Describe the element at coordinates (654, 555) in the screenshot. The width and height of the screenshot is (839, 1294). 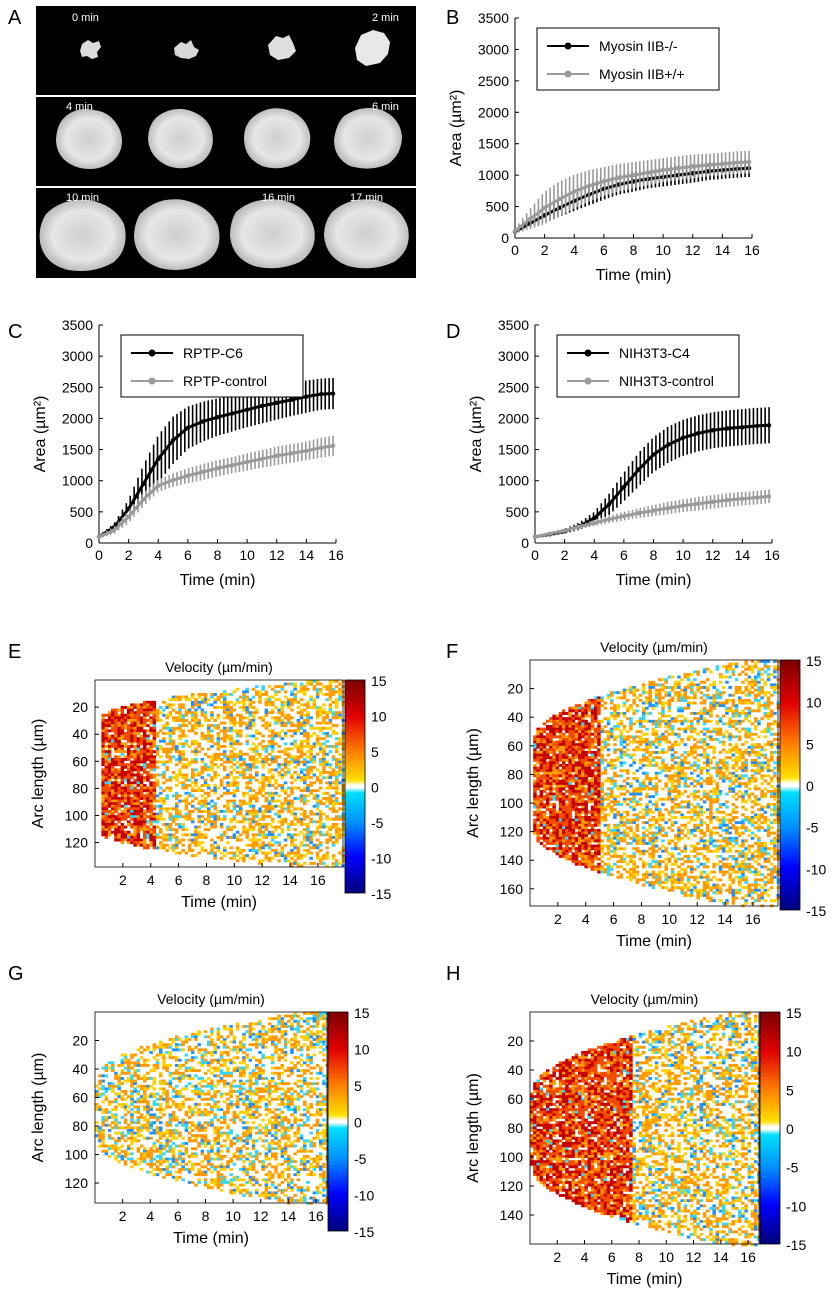
I see `x-tick-label: 8` at that location.